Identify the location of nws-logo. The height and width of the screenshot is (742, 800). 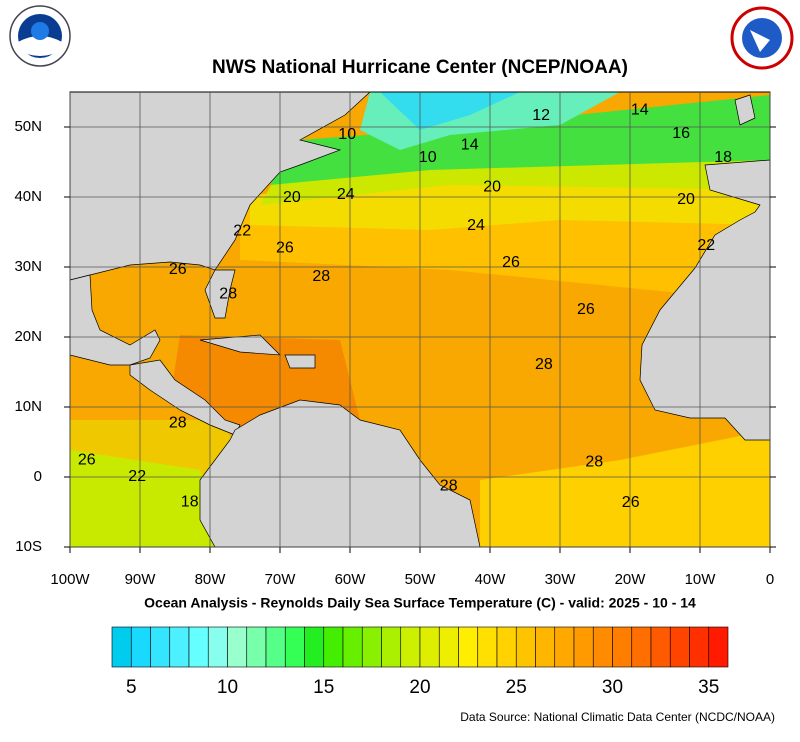
(762, 38).